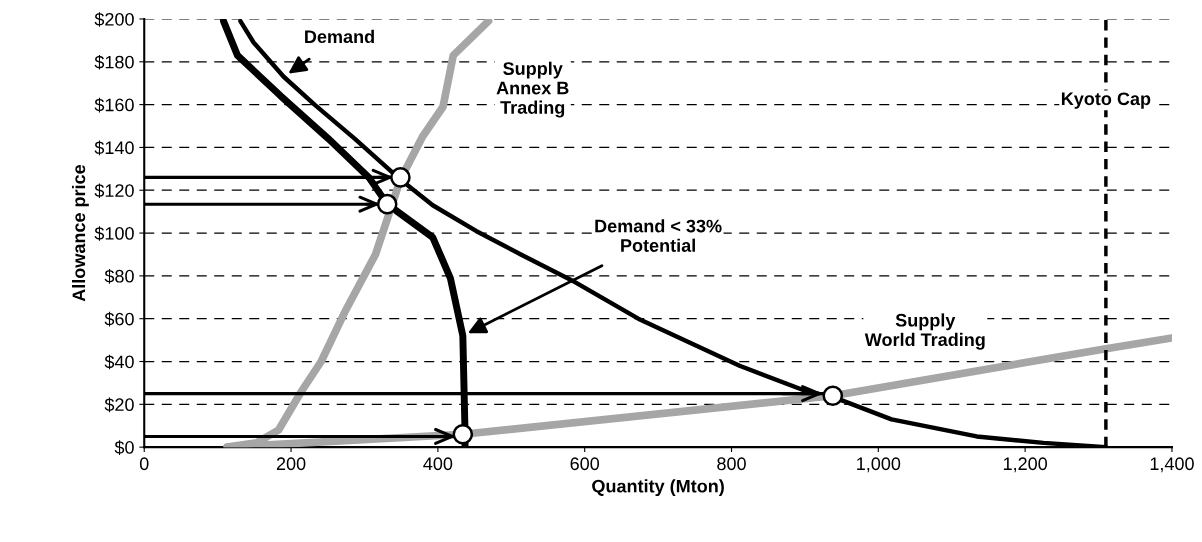  I want to click on x-tick-label: 1,000, so click(879, 465).